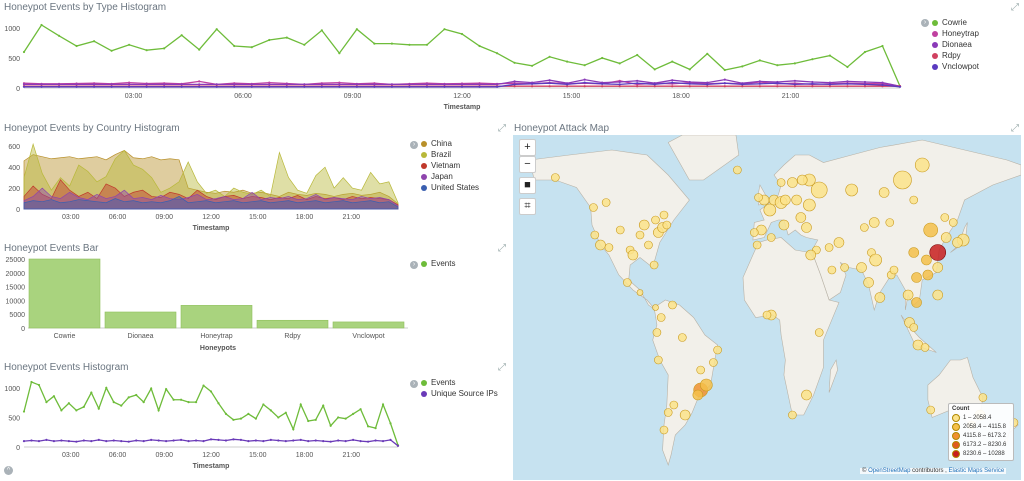  Describe the element at coordinates (985, 444) in the screenshot. I see `count-legend-label: 6173.2 – 8230.6` at that location.